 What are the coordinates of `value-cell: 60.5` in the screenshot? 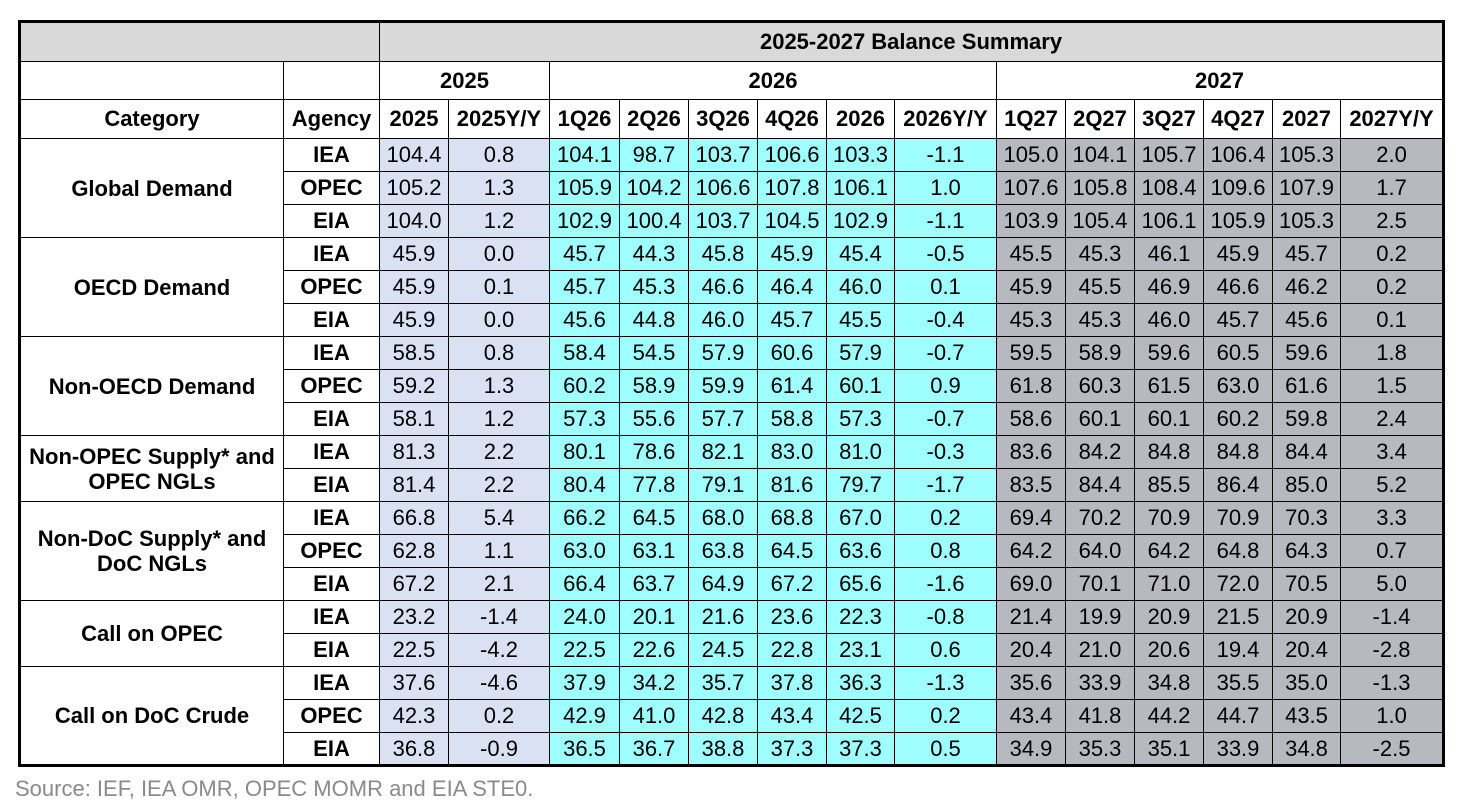 It's located at (1238, 353).